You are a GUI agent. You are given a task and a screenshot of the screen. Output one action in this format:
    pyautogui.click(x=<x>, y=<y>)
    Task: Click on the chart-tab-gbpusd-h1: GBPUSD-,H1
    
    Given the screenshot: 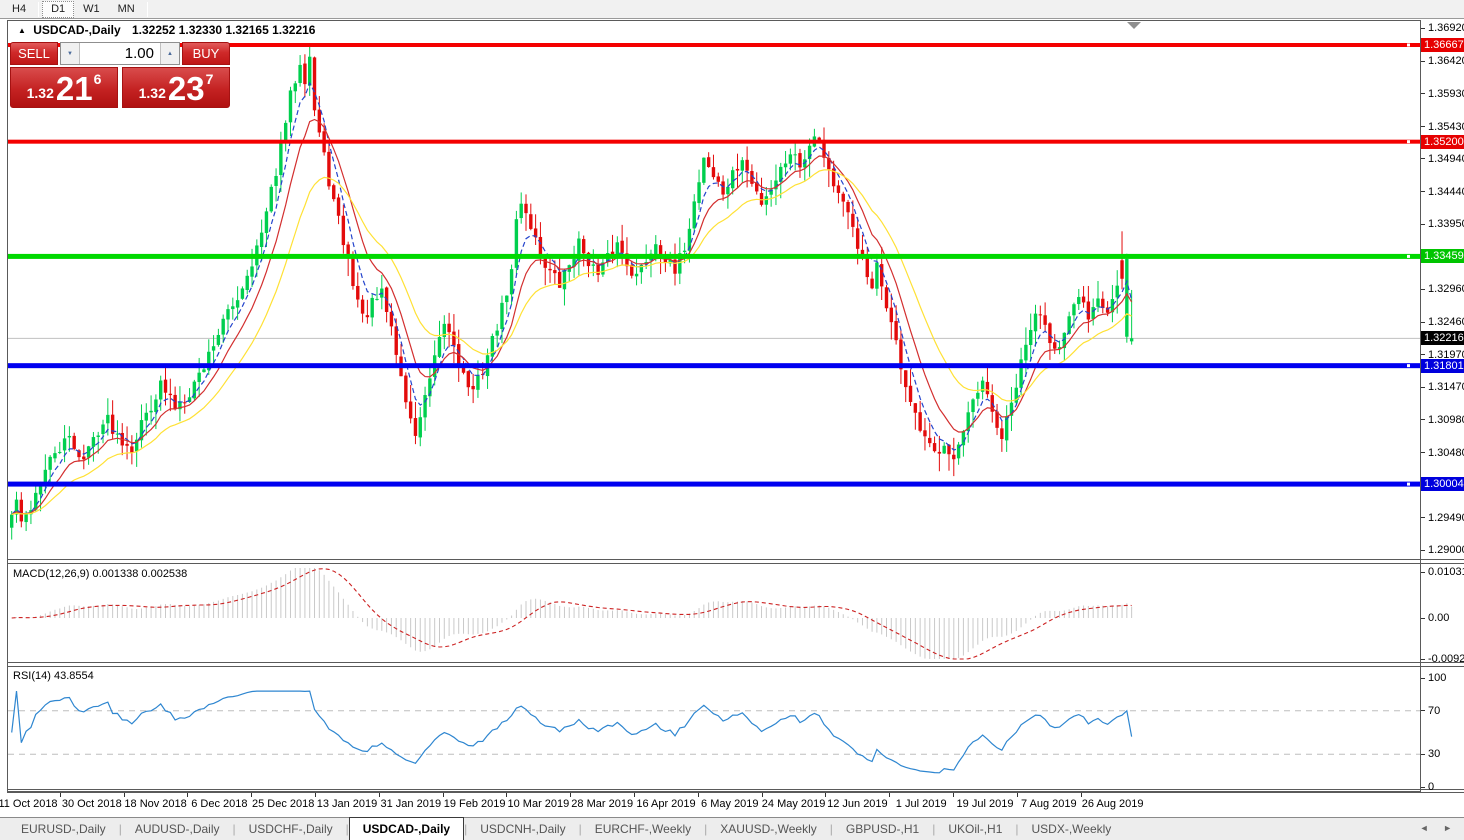 What is the action you would take?
    pyautogui.click(x=882, y=829)
    